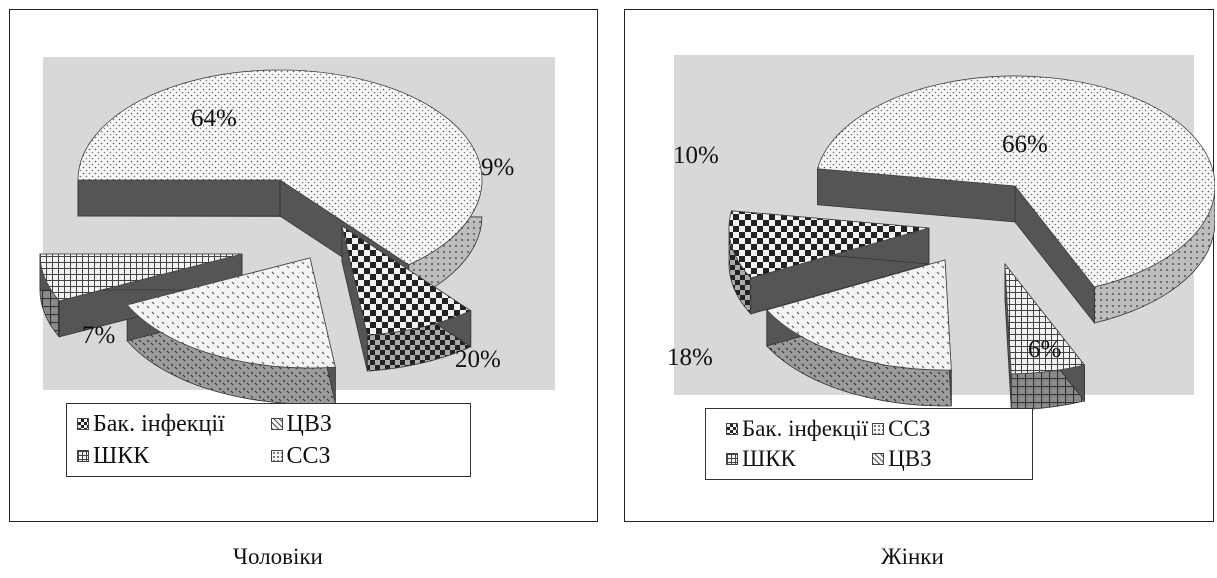 The width and height of the screenshot is (1217, 578). What do you see at coordinates (214, 118) in the screenshot?
I see `data-label-ssz: 64%` at bounding box center [214, 118].